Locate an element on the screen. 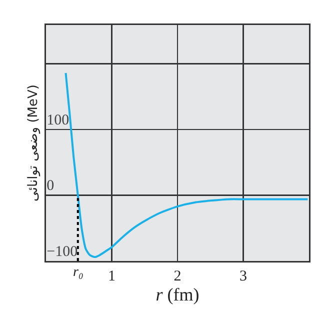 Image resolution: width=321 pixels, height=310 pixels. y-tick-label: 100 is located at coordinates (58, 120).